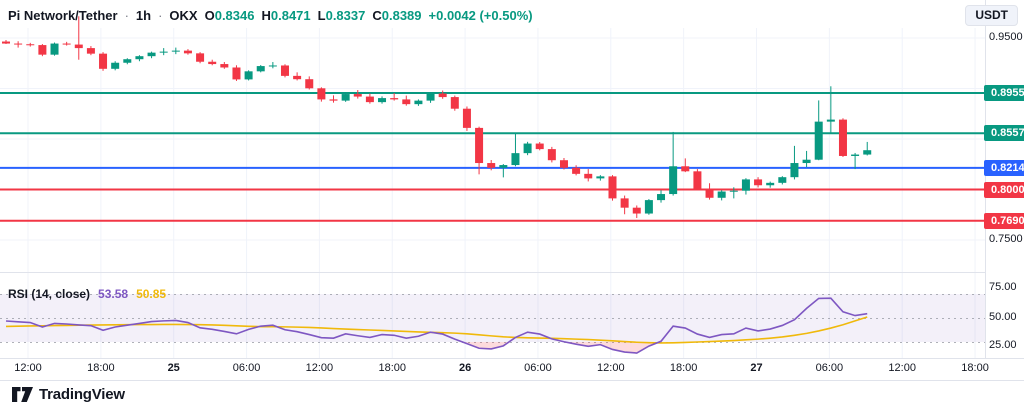  I want to click on rsi-line, so click(436, 325).